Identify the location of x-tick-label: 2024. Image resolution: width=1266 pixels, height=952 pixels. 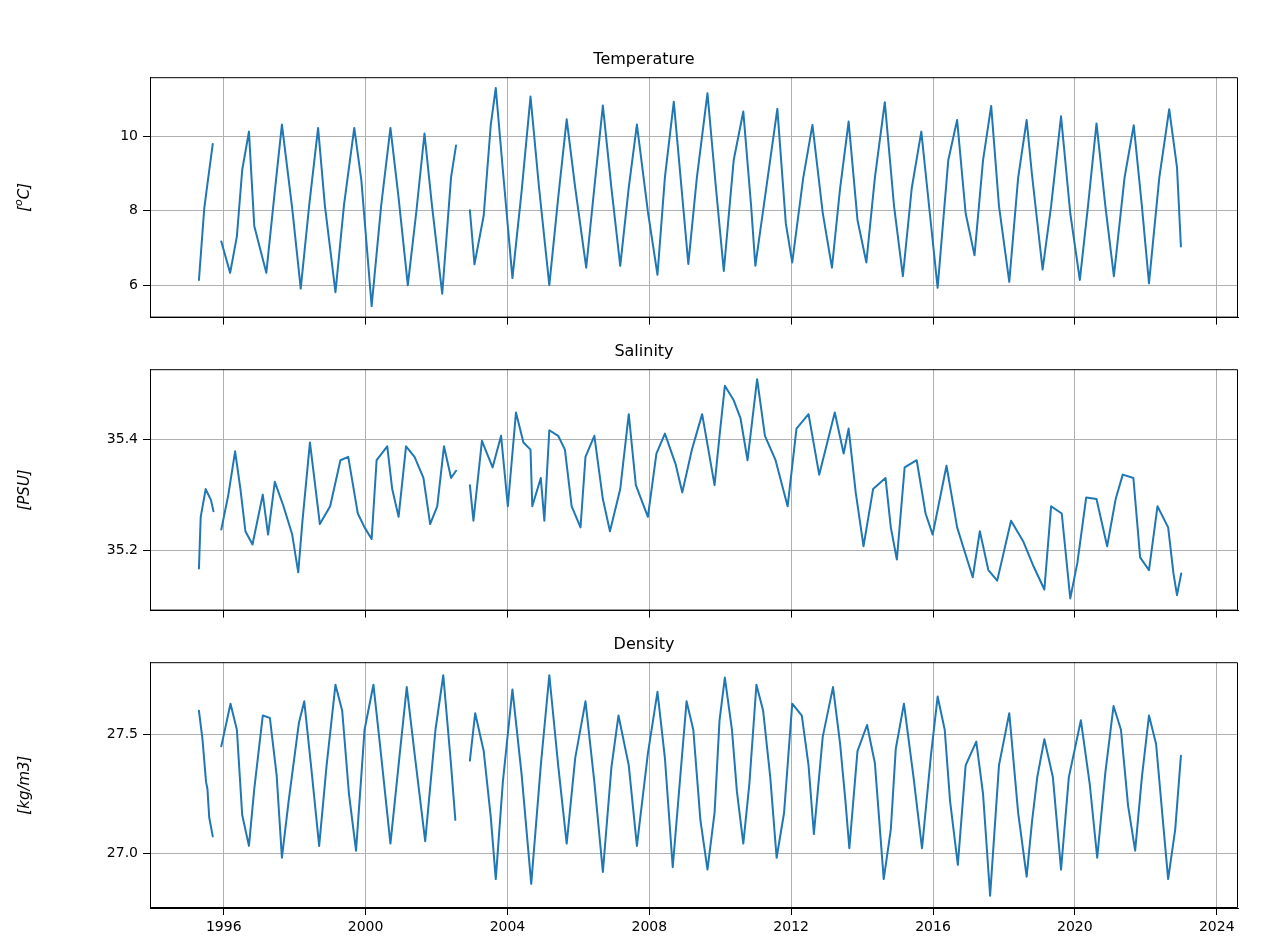
(1216, 926).